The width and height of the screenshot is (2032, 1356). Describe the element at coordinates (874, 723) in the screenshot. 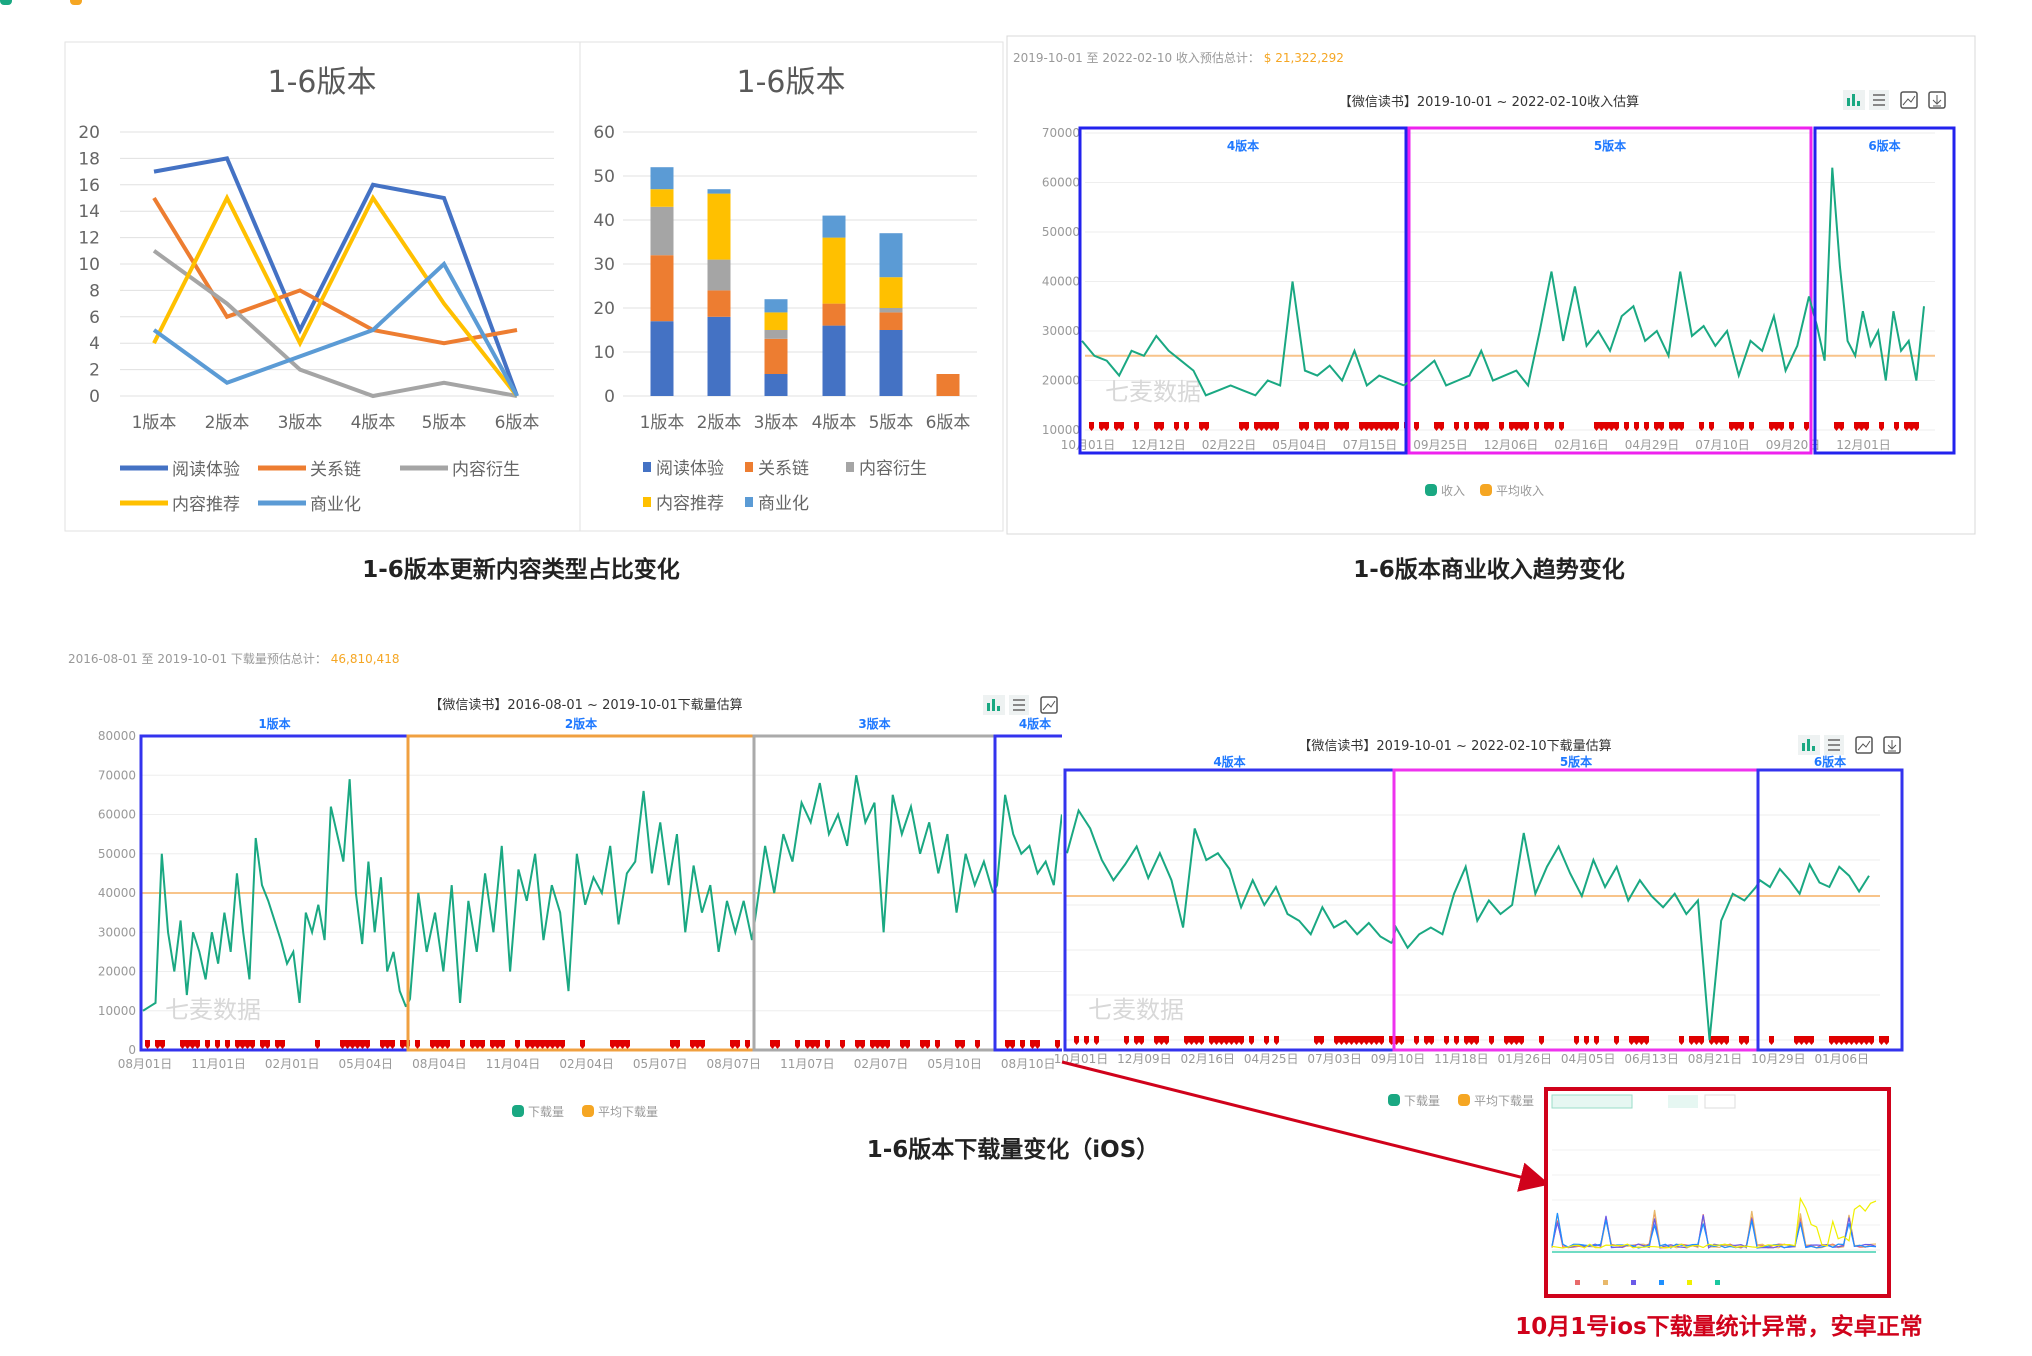

I see `version-label: 3版本` at that location.